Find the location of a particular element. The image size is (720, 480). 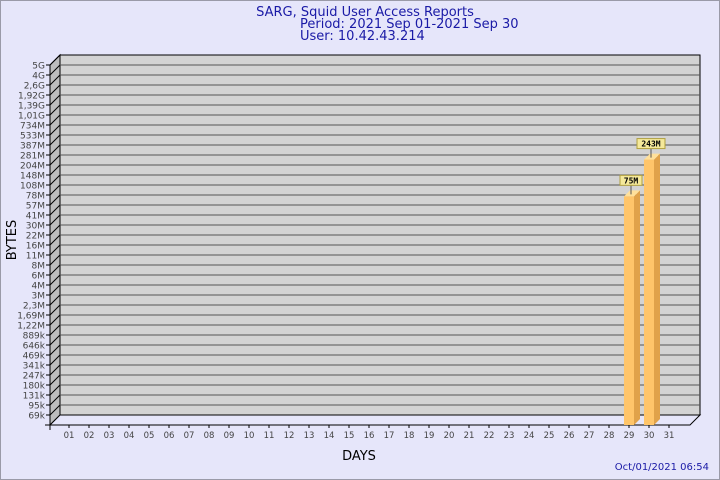

y-tick-label: 8M is located at coordinates (39, 267).